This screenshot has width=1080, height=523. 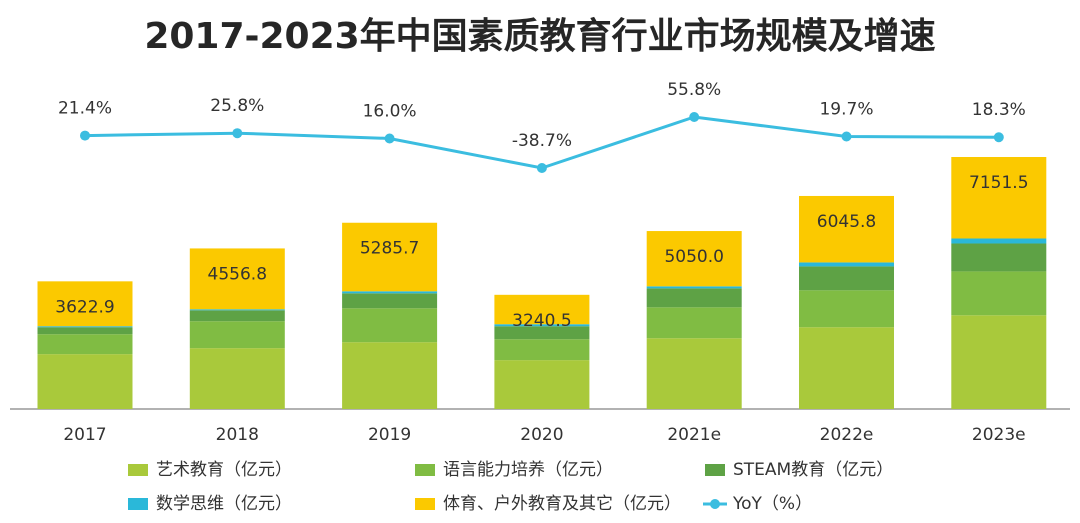 I want to click on yoy-label: 25.8%, so click(x=237, y=106).